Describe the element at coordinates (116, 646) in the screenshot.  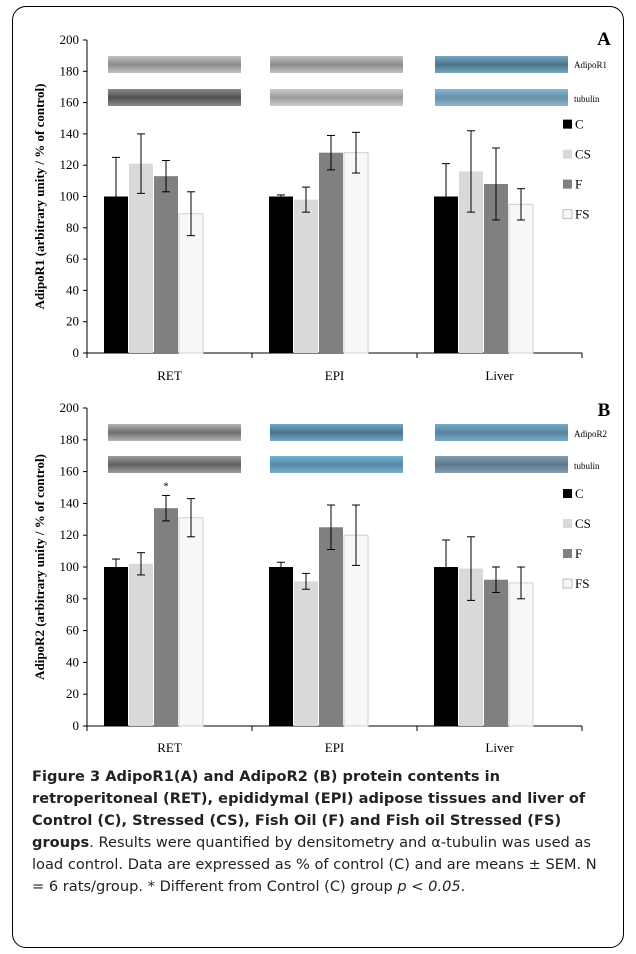
I see `bar-c-ret` at that location.